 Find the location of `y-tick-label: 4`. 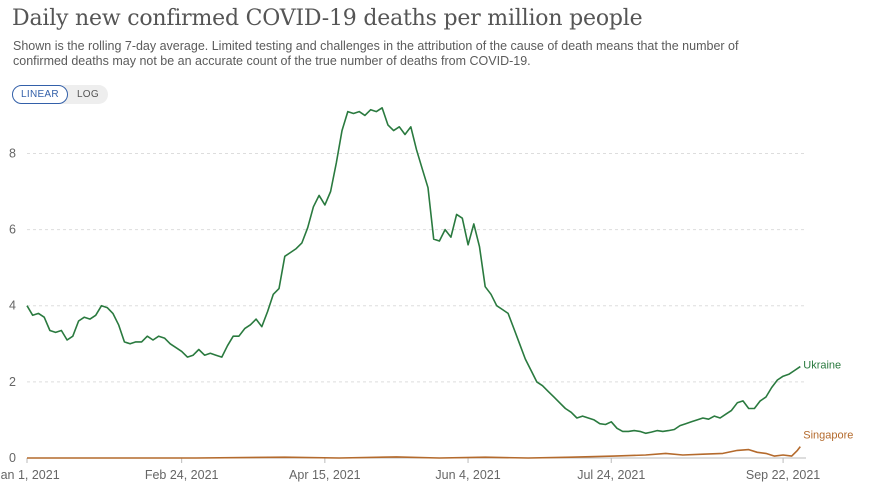

y-tick-label: 4 is located at coordinates (12, 306).